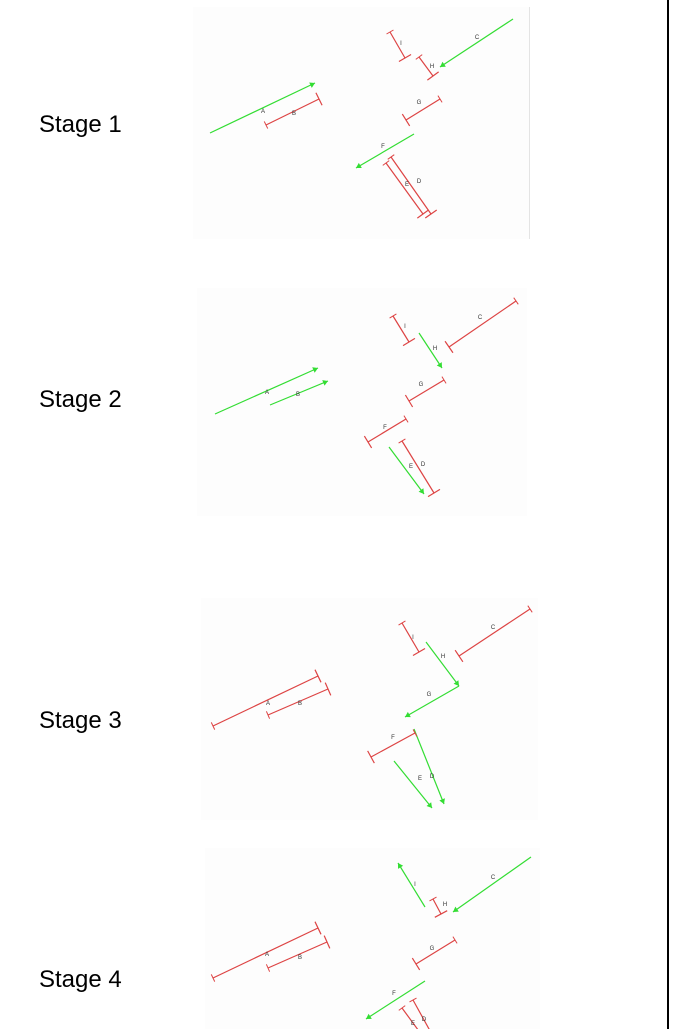  I want to click on stage-1-movement-c-label: C, so click(477, 38).